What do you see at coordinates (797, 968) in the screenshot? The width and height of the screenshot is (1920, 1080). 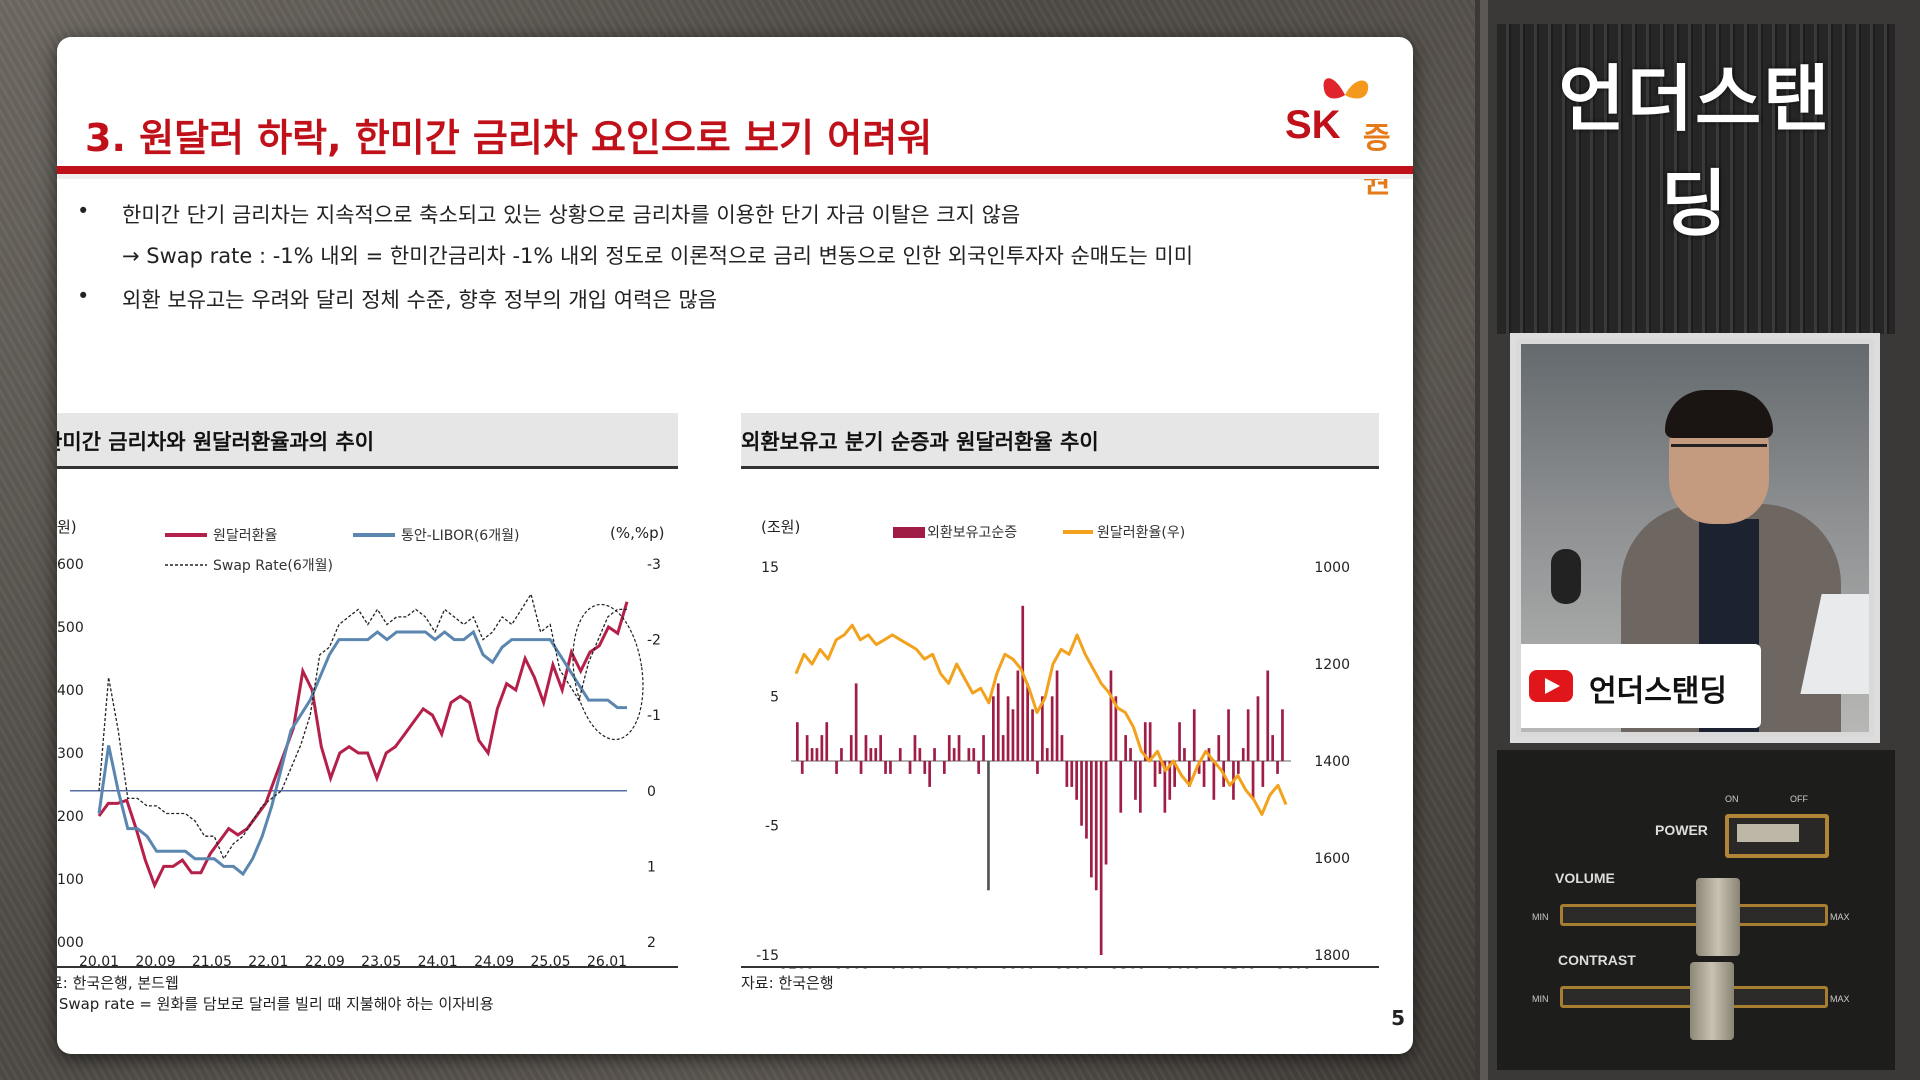 I see `x-tick: 1701` at bounding box center [797, 968].